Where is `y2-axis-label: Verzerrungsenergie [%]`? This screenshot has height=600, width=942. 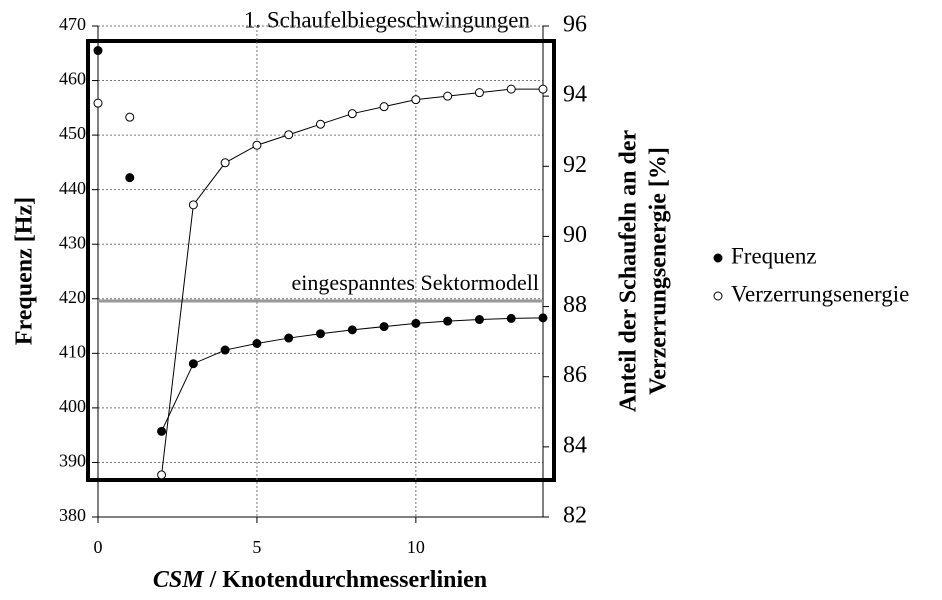
y2-axis-label: Verzerrungsenergie [%] is located at coordinates (659, 271).